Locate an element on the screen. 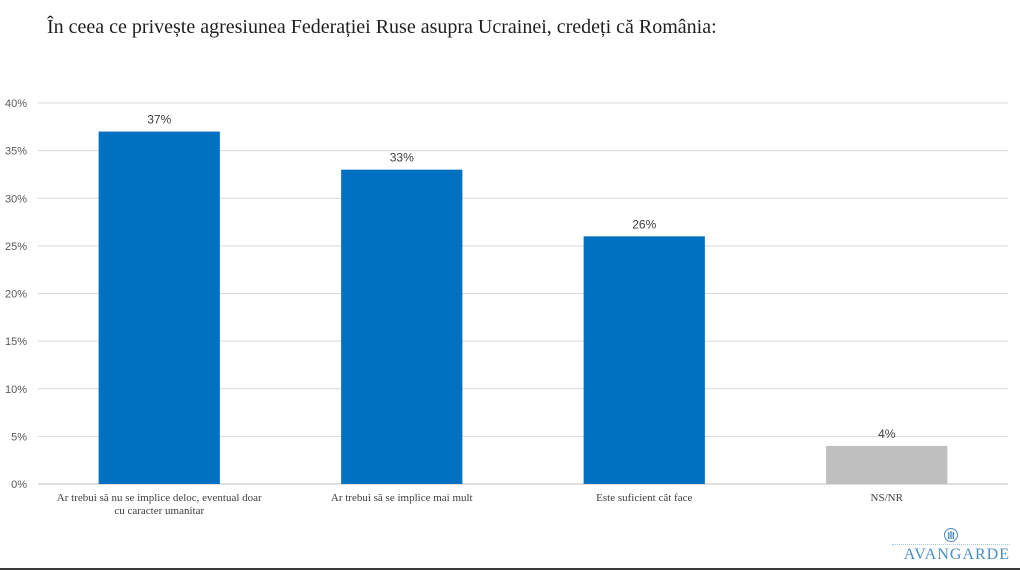  category-label: Este suficient cât face is located at coordinates (644, 498).